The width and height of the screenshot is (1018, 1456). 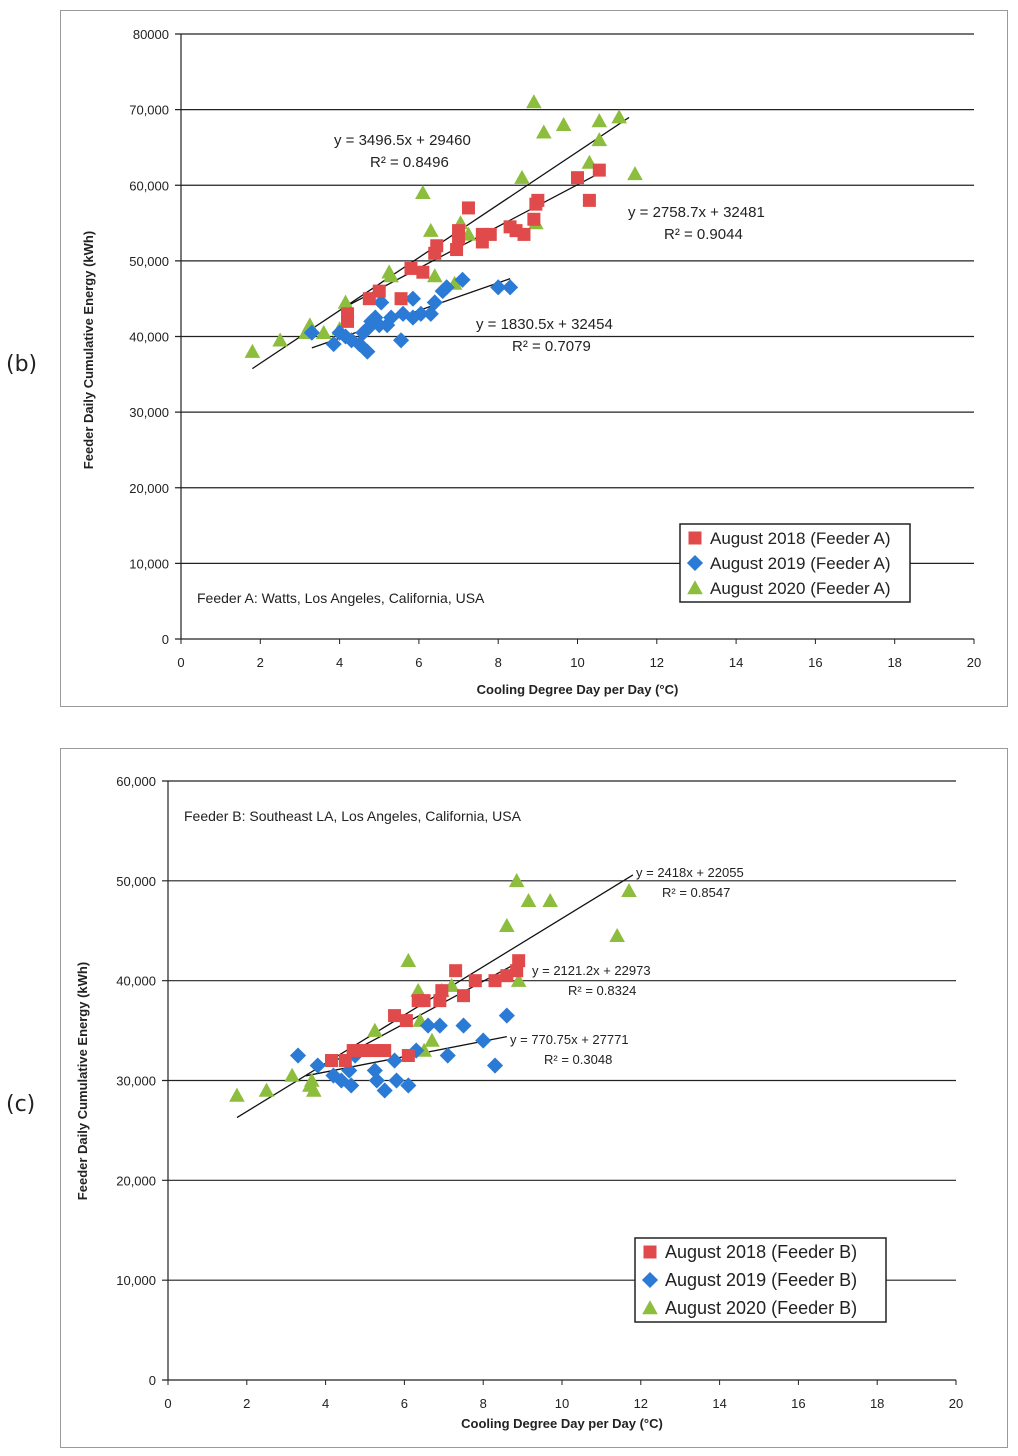 I want to click on y-tick-label: 70,000, so click(x=149, y=110).